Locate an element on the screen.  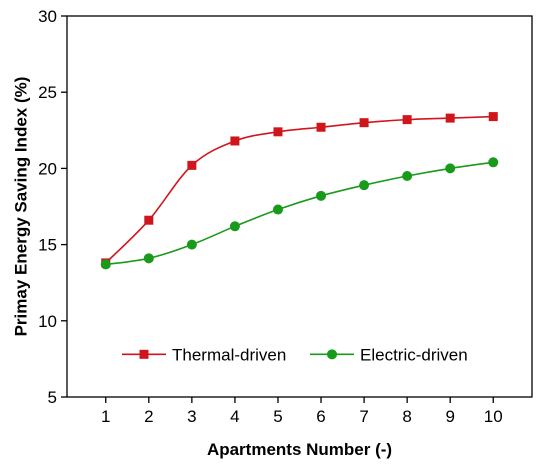
x-tick-label: 8 is located at coordinates (406, 416).